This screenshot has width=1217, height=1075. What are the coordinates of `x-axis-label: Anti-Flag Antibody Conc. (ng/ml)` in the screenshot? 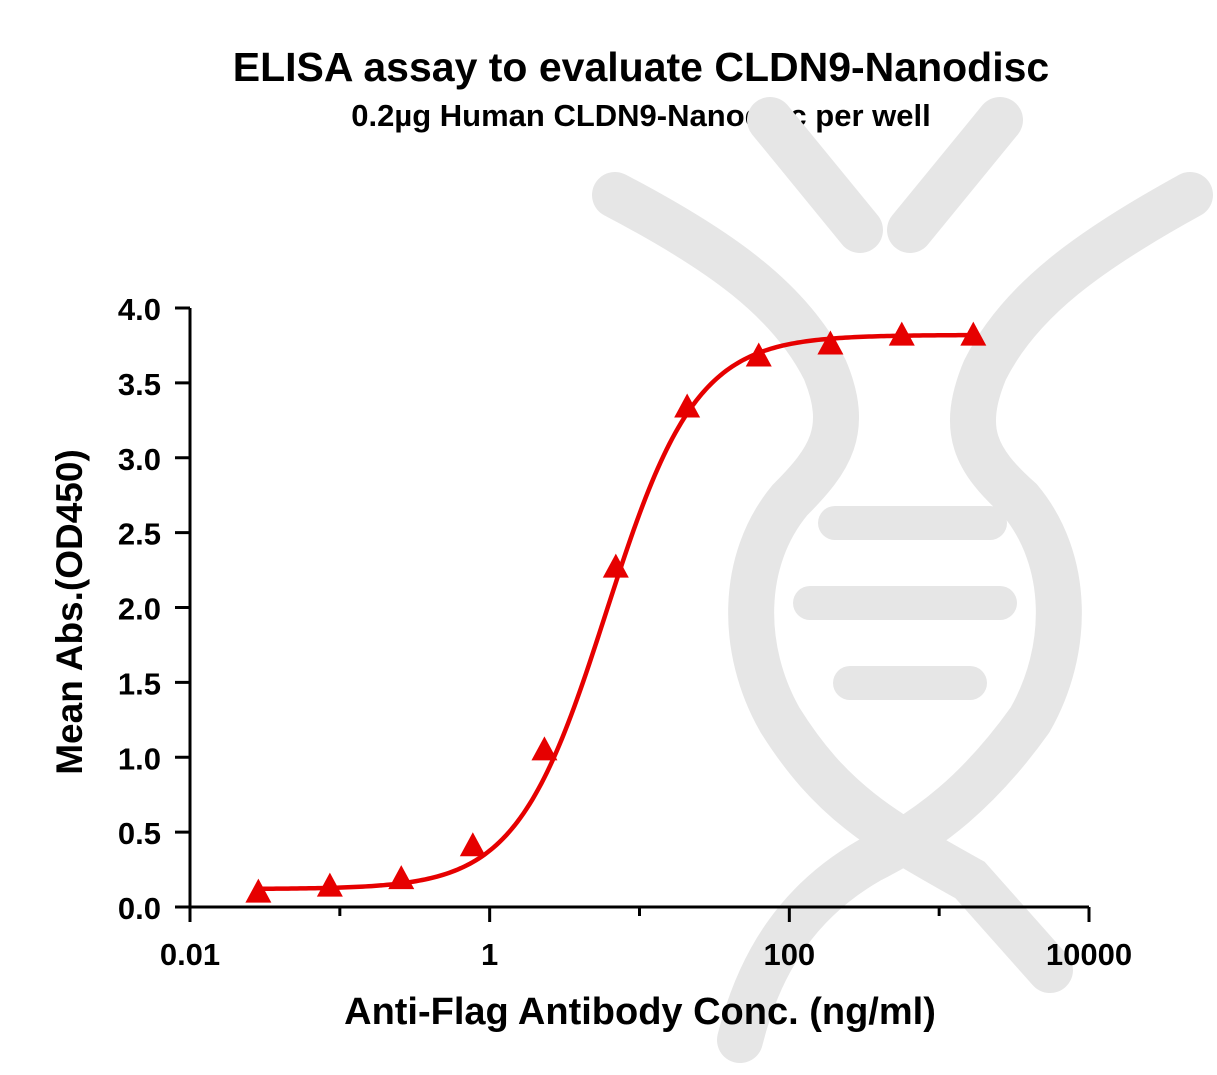 It's located at (640, 1012).